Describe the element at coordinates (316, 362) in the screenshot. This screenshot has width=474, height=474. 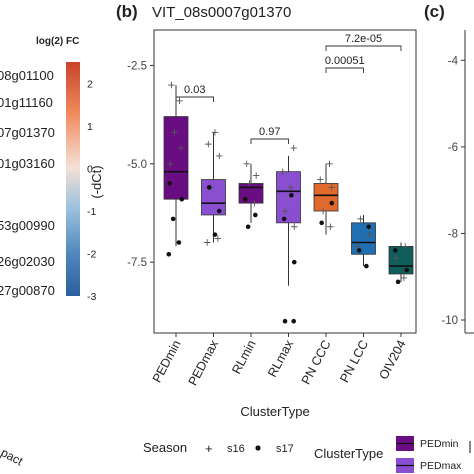
I see `x-tick-label: PN CCC` at that location.